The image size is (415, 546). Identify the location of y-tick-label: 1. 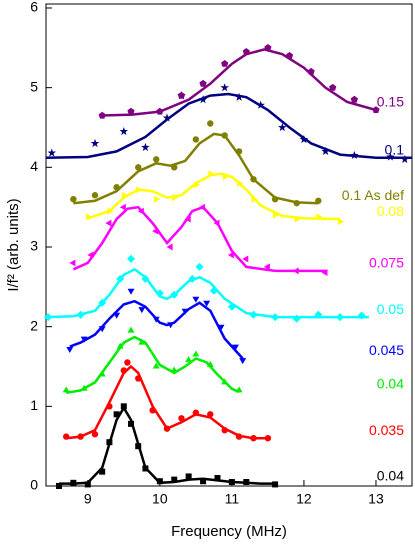
(34, 405).